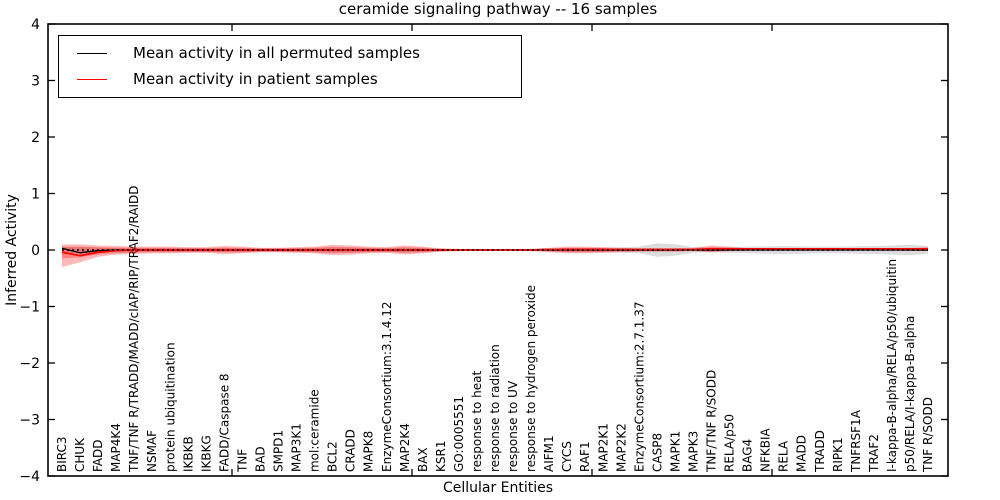 Image resolution: width=1000 pixels, height=500 pixels. I want to click on x-tick-label: TRADD, so click(820, 451).